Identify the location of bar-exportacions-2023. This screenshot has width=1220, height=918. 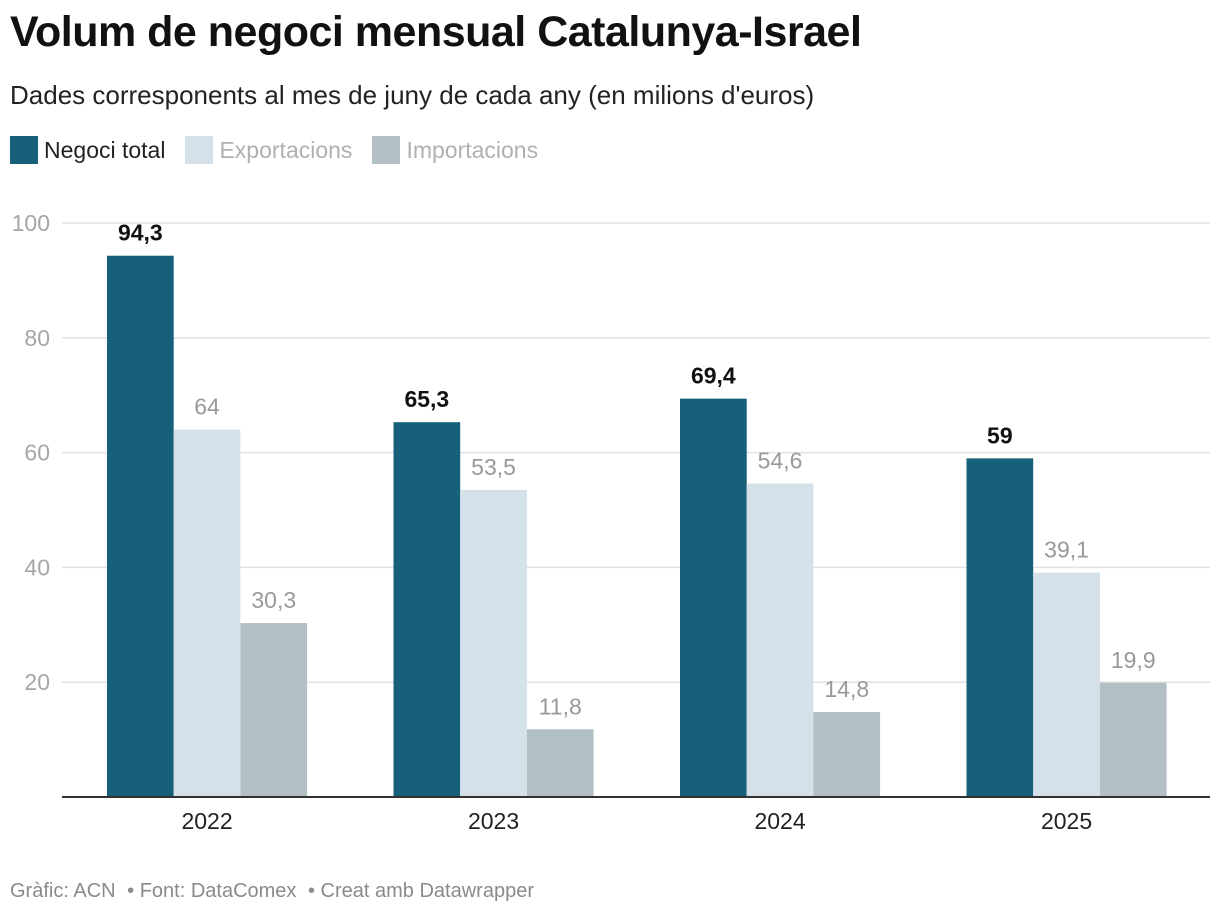
(493, 643).